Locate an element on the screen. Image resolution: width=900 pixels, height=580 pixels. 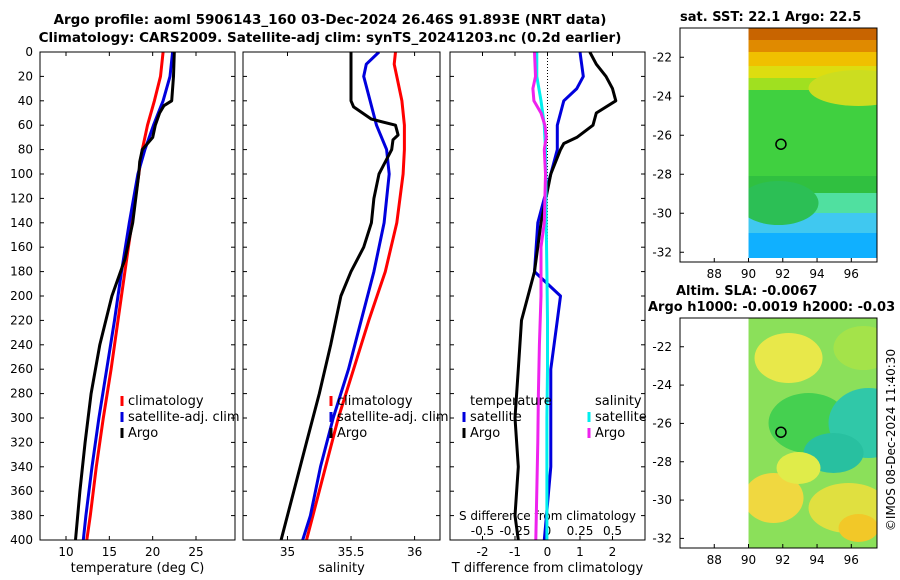
depth-tick-label: 60 is located at coordinates (25, 125).